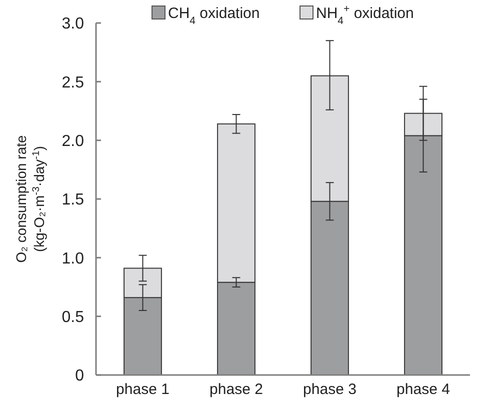  I want to click on x-tick-label: phase 2, so click(236, 389).